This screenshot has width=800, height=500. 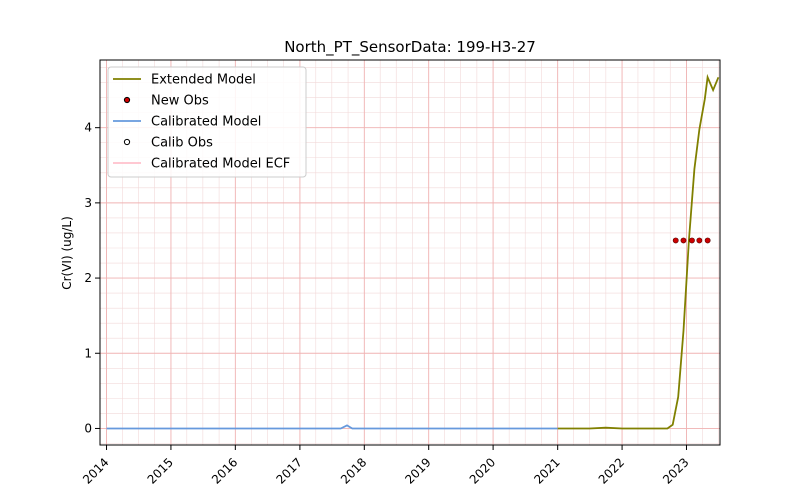 What do you see at coordinates (289, 470) in the screenshot?
I see `x-tick-label: 2017` at bounding box center [289, 470].